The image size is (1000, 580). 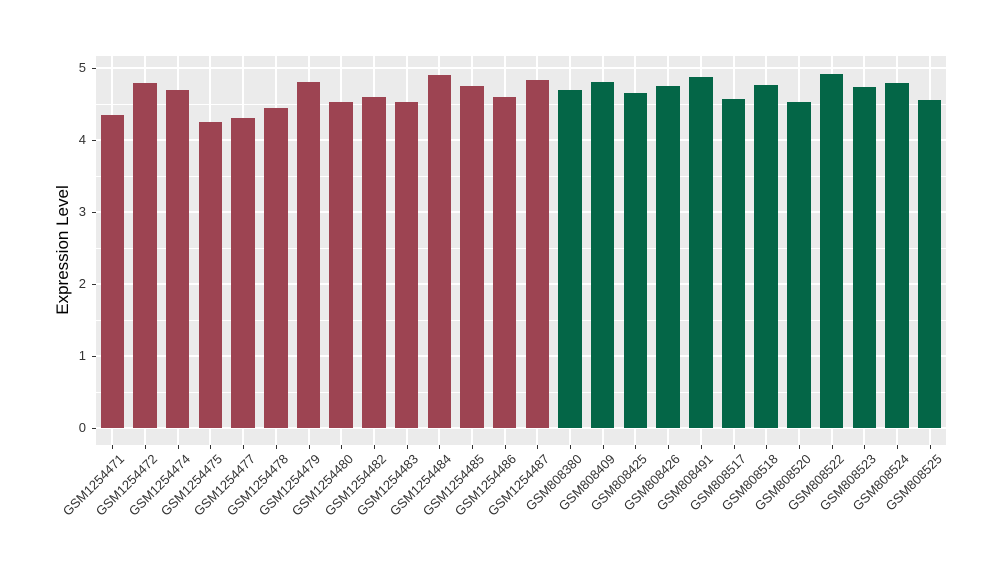 What do you see at coordinates (82, 139) in the screenshot?
I see `y-axis-tick-label: 4` at bounding box center [82, 139].